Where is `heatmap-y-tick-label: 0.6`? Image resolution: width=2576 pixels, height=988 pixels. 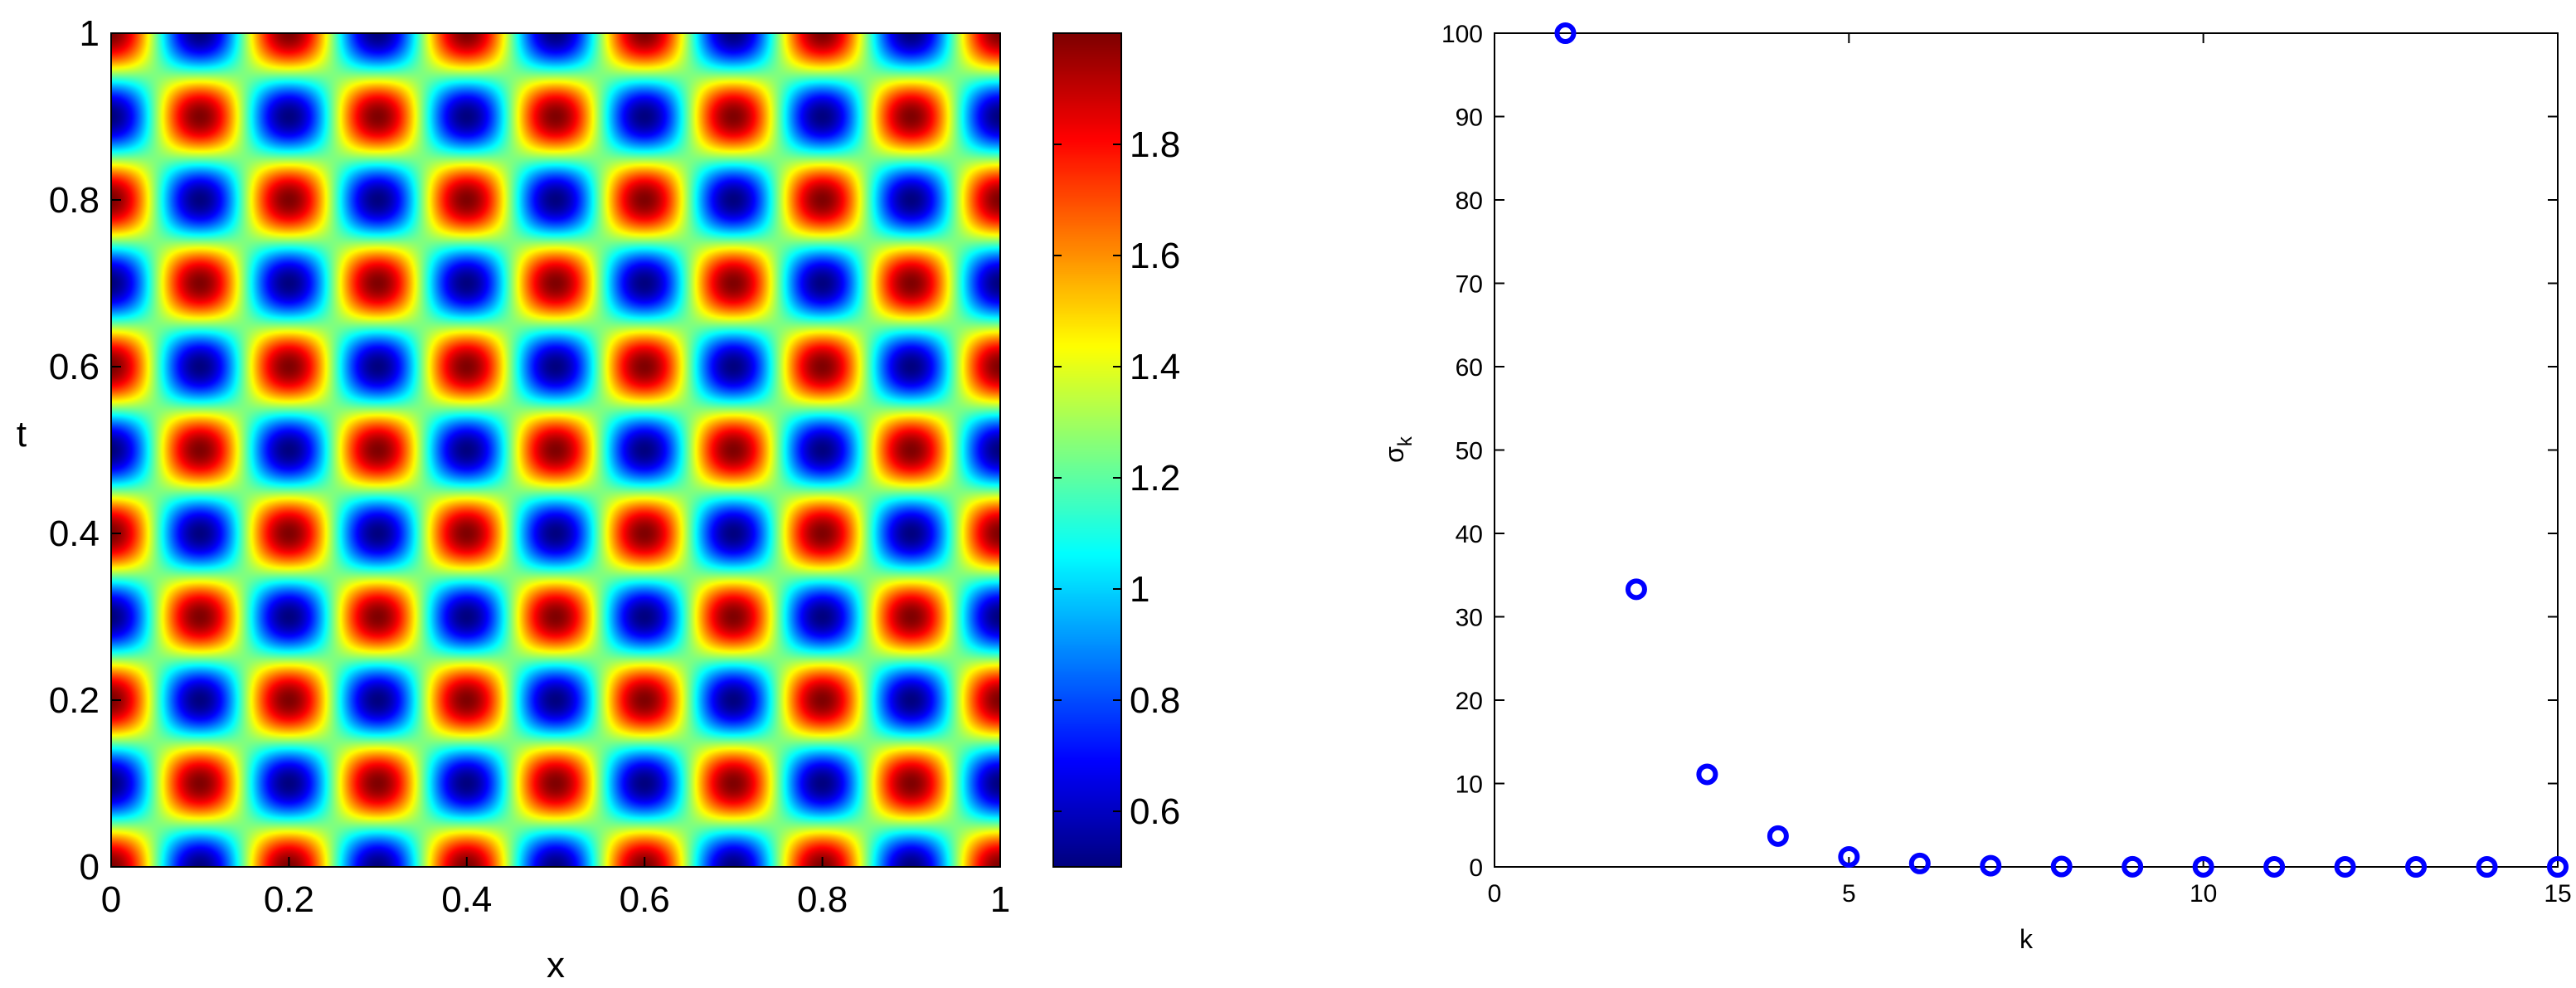
heatmap-y-tick-label: 0.6 is located at coordinates (74, 367).